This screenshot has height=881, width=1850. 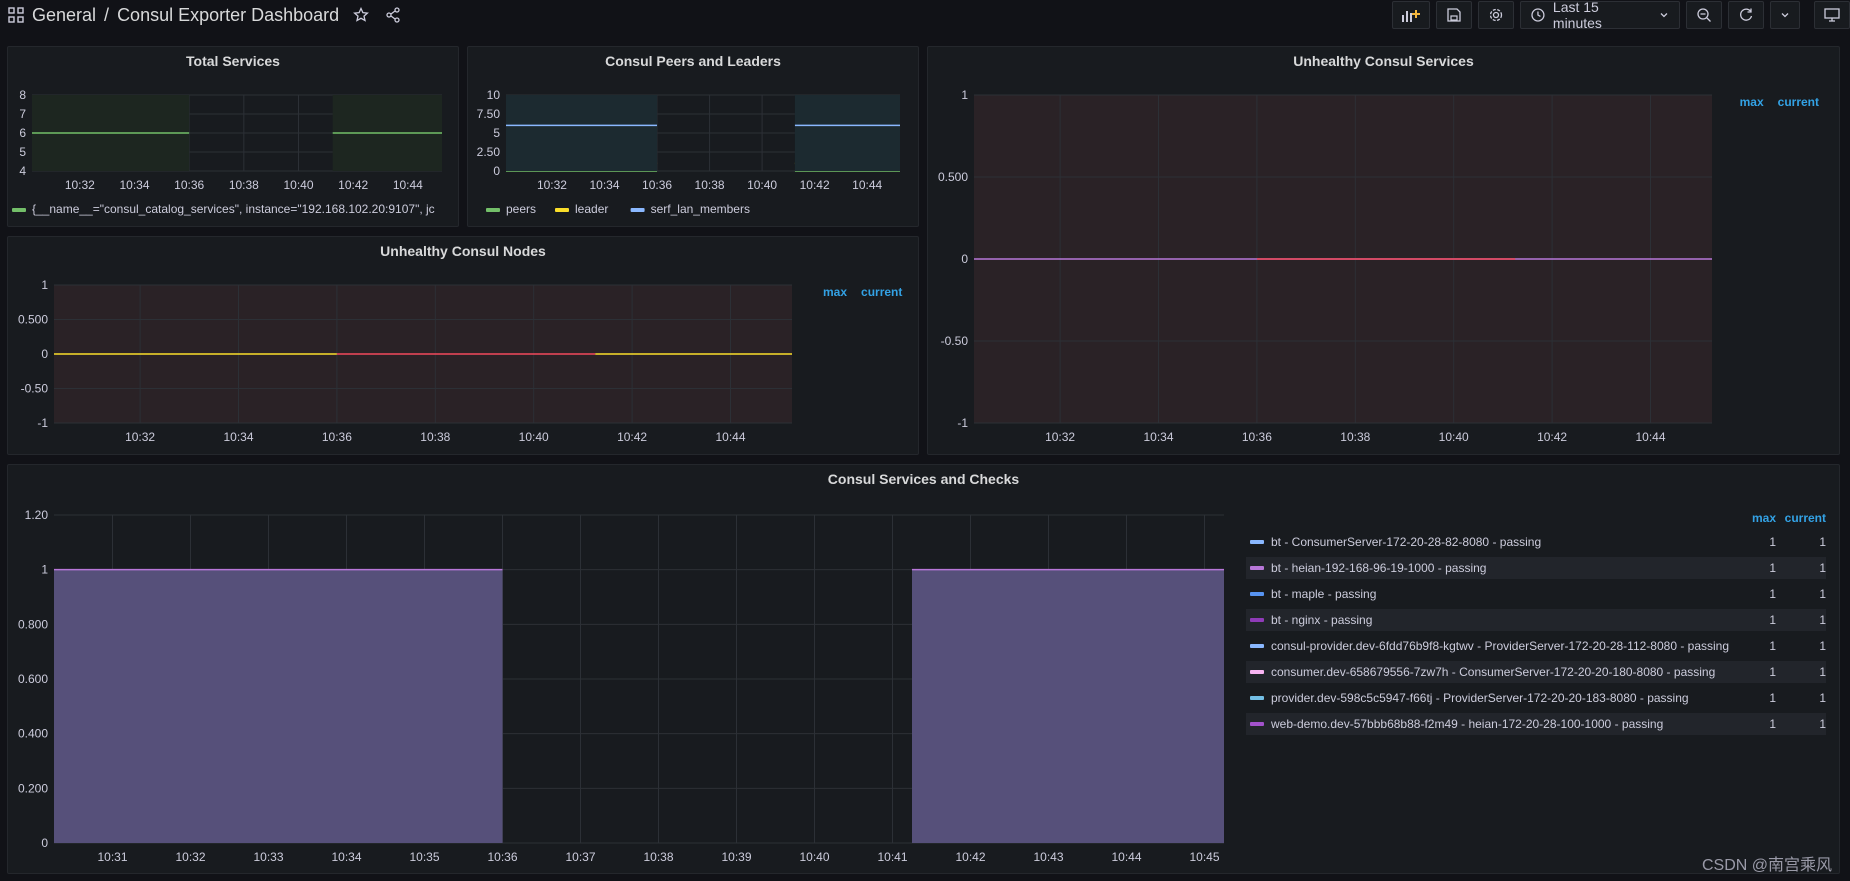 I want to click on refresh-icon, so click(x=1746, y=14).